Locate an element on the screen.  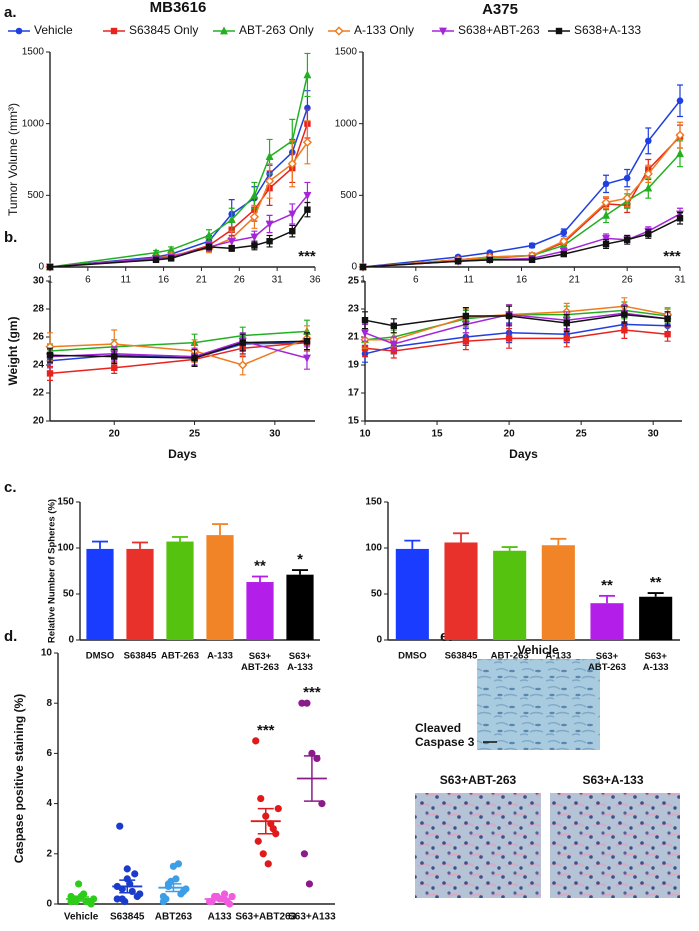
x-tick-label: 20 is located at coordinates (115, 434).